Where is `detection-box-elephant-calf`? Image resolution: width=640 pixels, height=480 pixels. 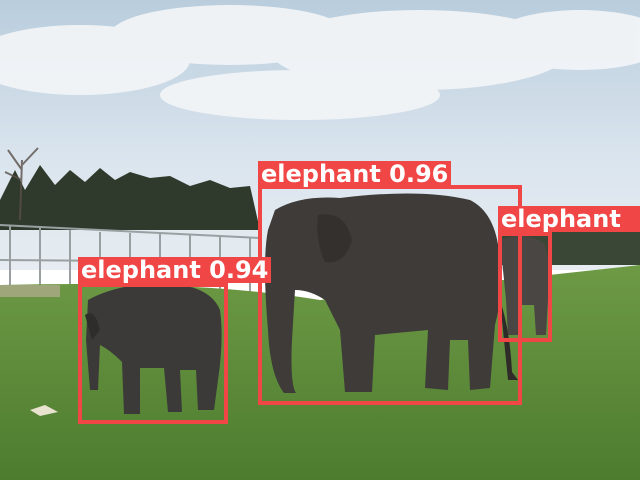 detection-box-elephant-calf is located at coordinates (153, 353).